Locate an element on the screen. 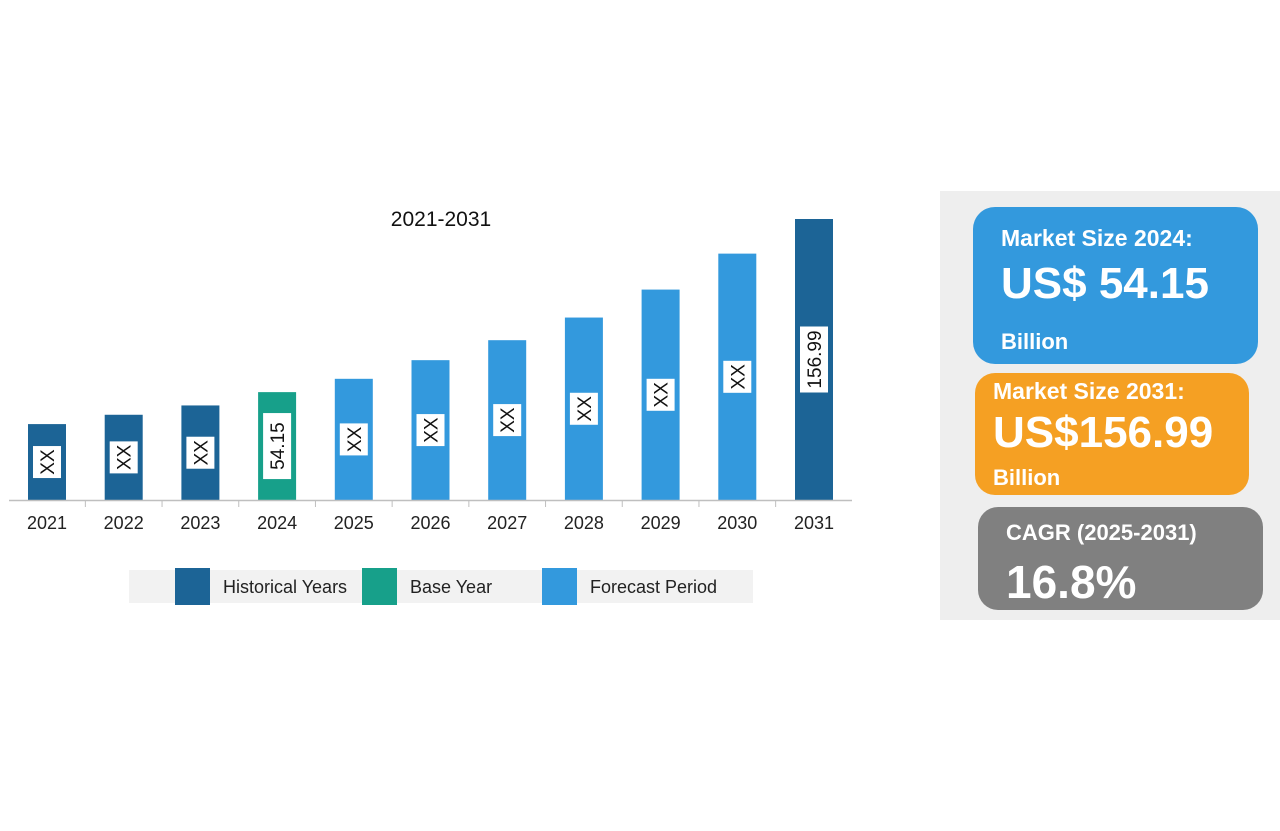  legend-swatch-forecast is located at coordinates (559, 586).